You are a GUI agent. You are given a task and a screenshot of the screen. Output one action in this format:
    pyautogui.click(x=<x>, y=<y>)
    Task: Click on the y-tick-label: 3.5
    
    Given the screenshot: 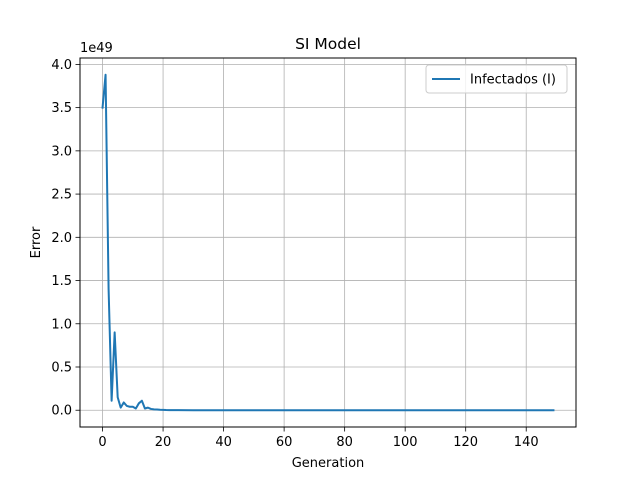 What is the action you would take?
    pyautogui.click(x=61, y=108)
    